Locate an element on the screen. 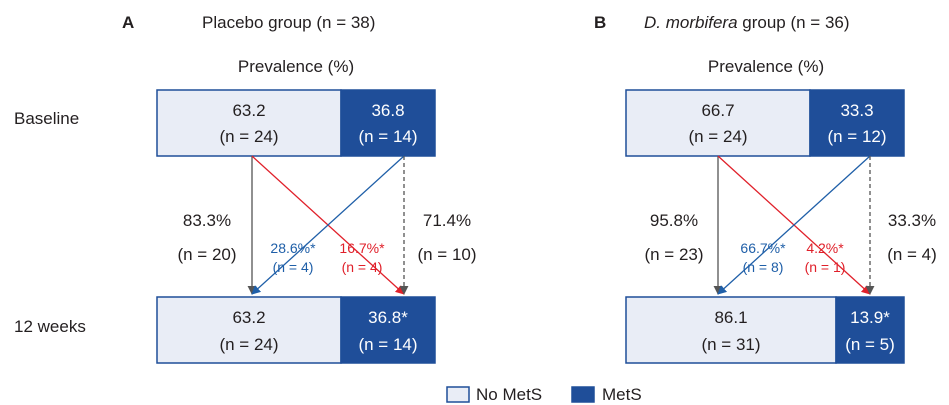  panel-b-title-italic: D. morbifera is located at coordinates (691, 22).